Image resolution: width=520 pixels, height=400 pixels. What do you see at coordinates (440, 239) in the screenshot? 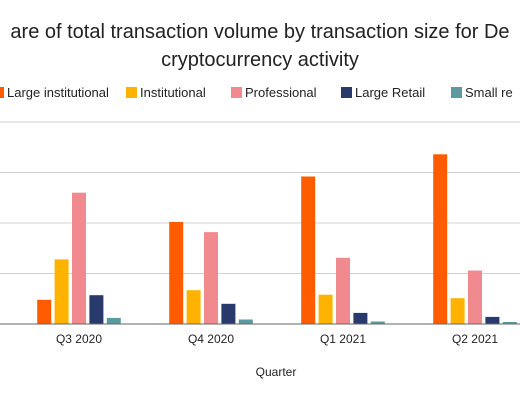
I see `bar-large-institutional-q2-2021` at bounding box center [440, 239].